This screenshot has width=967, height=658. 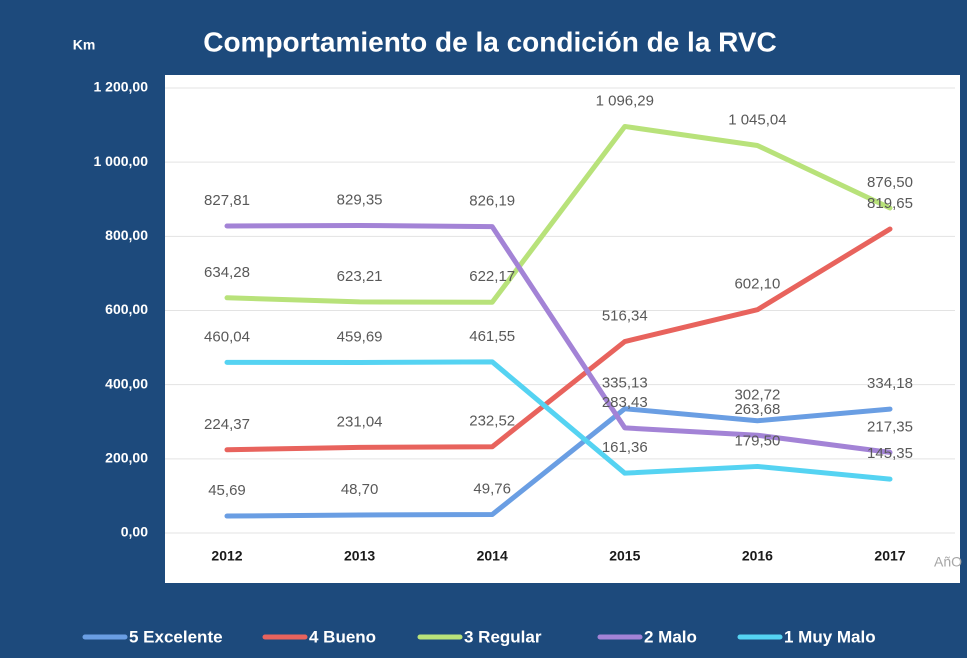 What do you see at coordinates (890, 426) in the screenshot?
I see `data-label: 217,35` at bounding box center [890, 426].